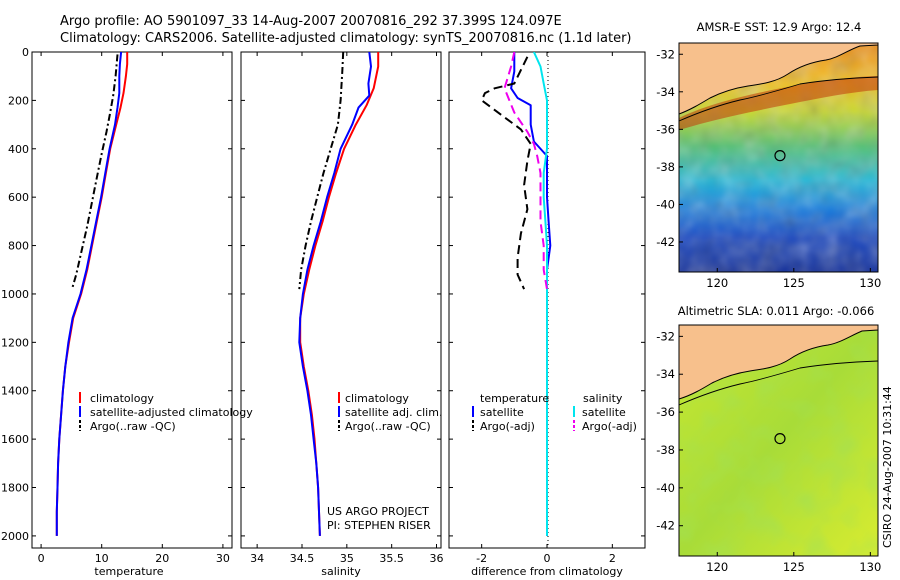 The height and width of the screenshot is (580, 900). What do you see at coordinates (612, 558) in the screenshot?
I see `x-tick-label: 2` at bounding box center [612, 558].